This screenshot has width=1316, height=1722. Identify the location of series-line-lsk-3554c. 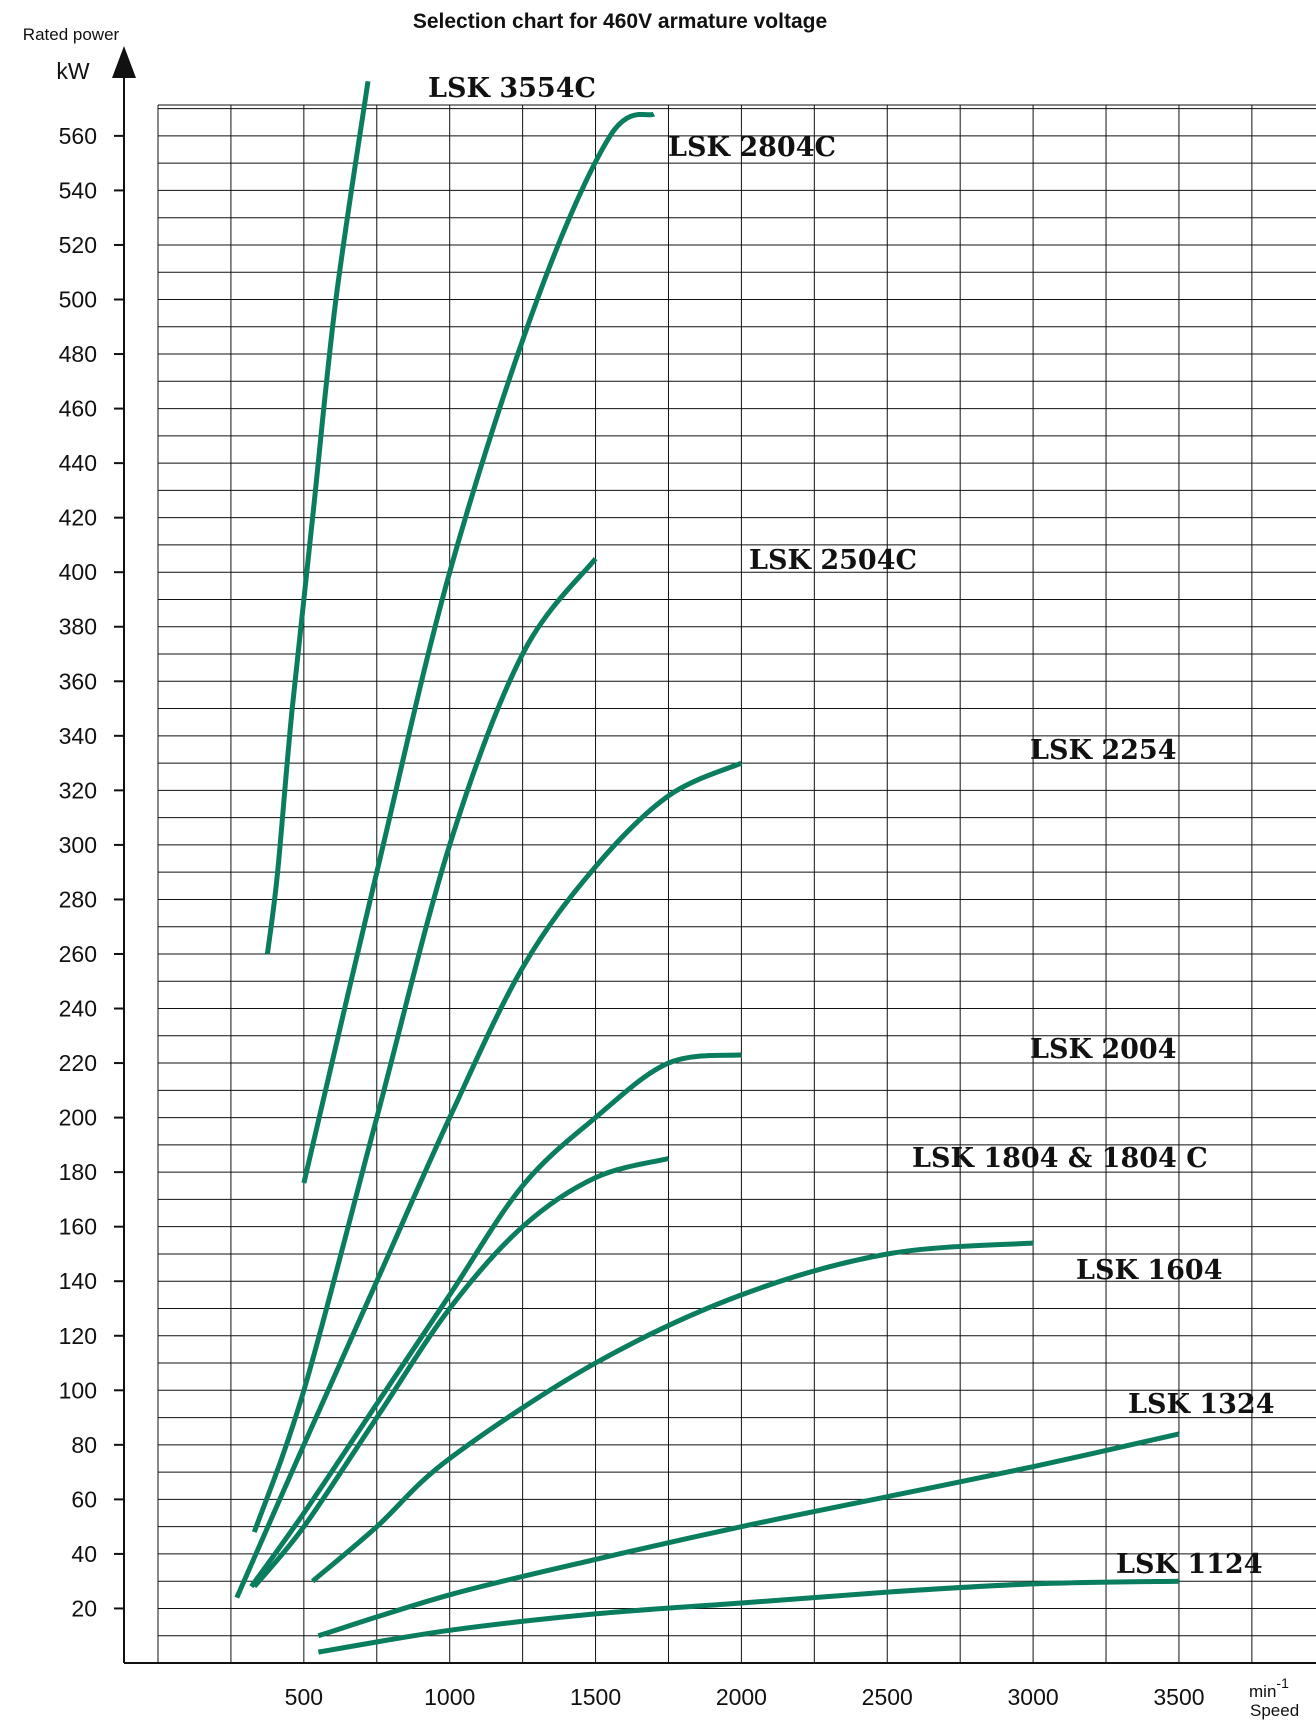
(317, 517).